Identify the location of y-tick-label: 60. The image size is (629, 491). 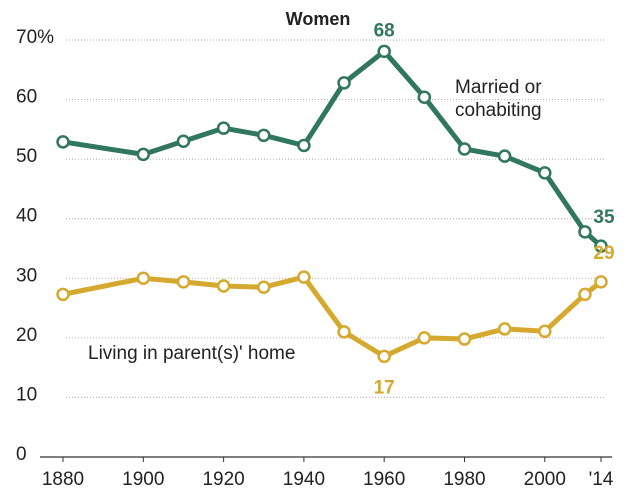
(26, 97).